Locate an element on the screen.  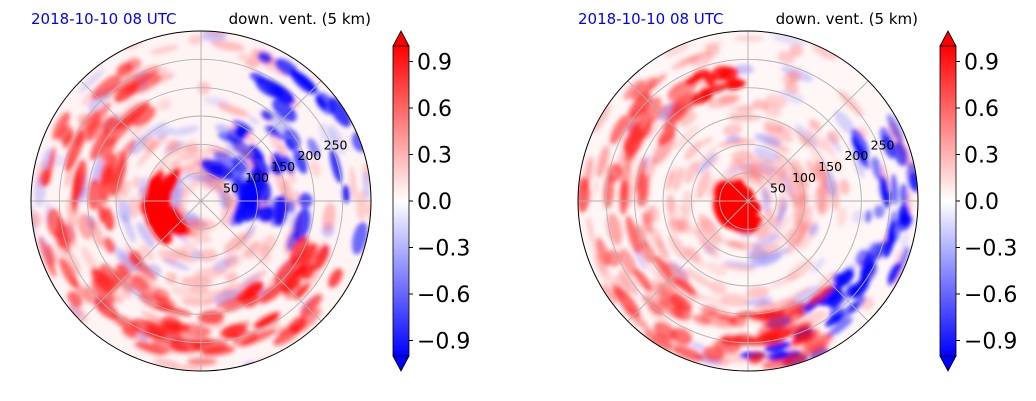
angular-grid-line is located at coordinates (141, 261).